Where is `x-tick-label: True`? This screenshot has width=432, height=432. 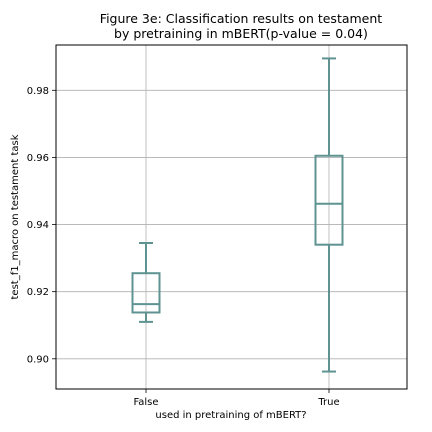 x-tick-label: True is located at coordinates (328, 402).